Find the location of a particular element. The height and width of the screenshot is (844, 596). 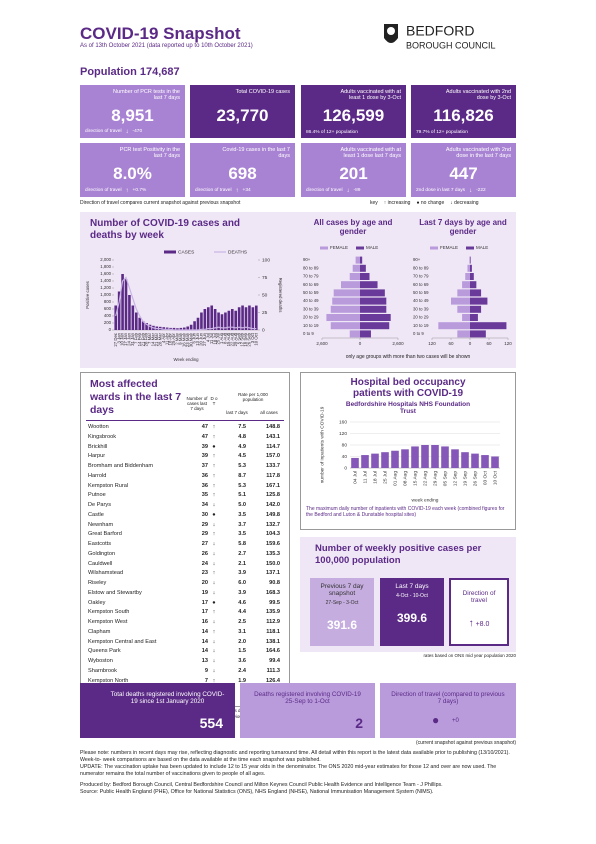

logo-crest-detail is located at coordinates (391, 31).